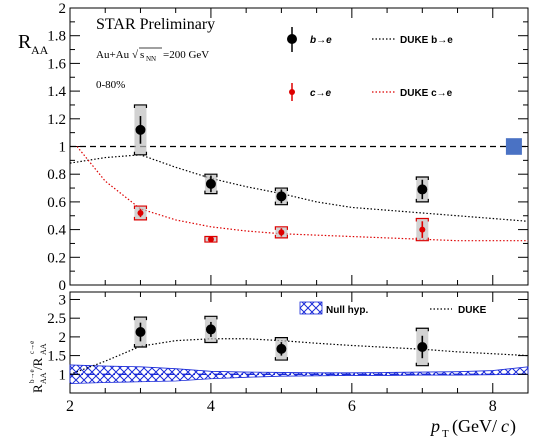  Describe the element at coordinates (292, 39) in the screenshot. I see `legend-b-marker` at that location.